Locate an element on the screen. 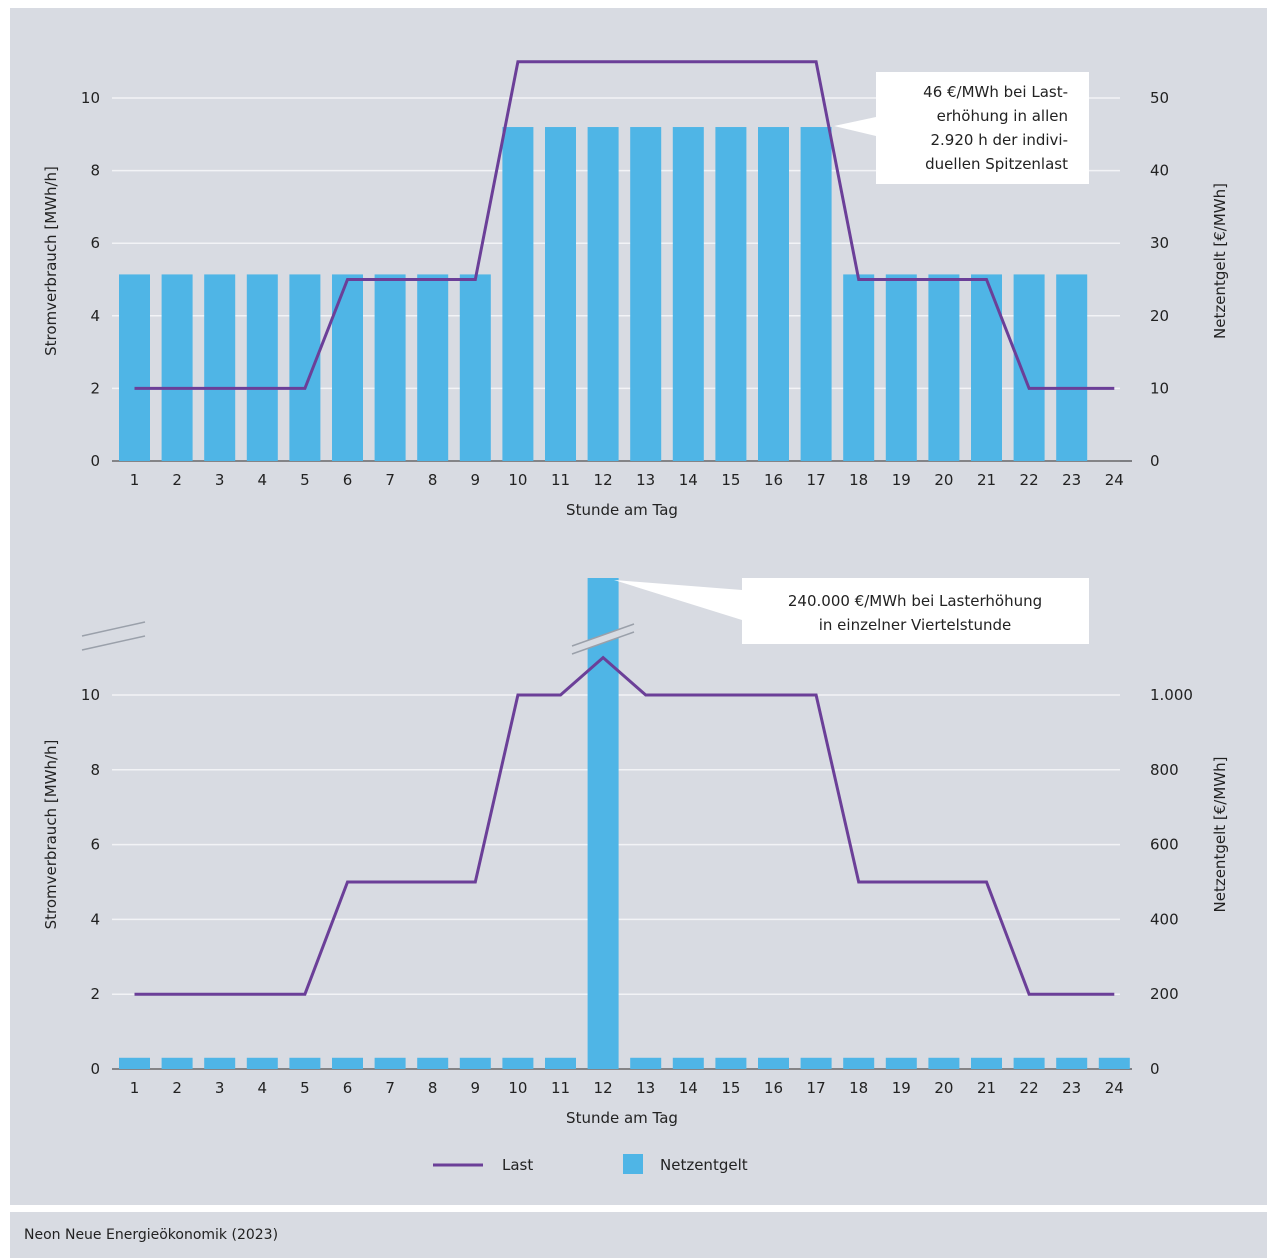  annotation-text: erhöhung in allen is located at coordinates (1002, 116).